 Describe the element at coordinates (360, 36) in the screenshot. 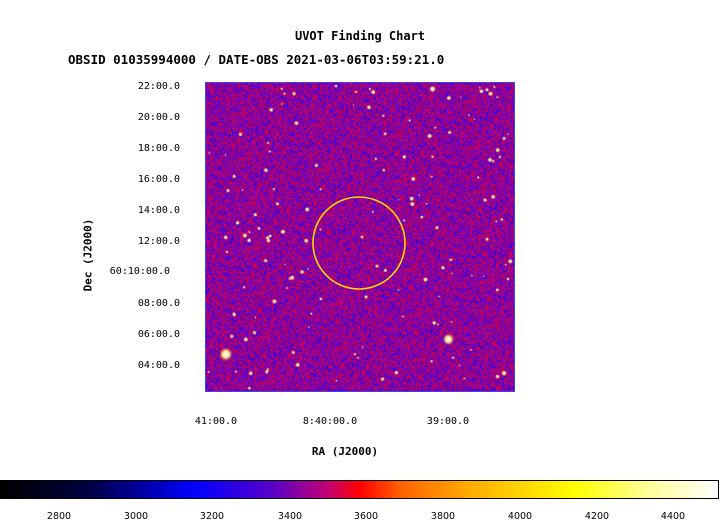

I see `chart-title: UVOT Finding Chart` at that location.